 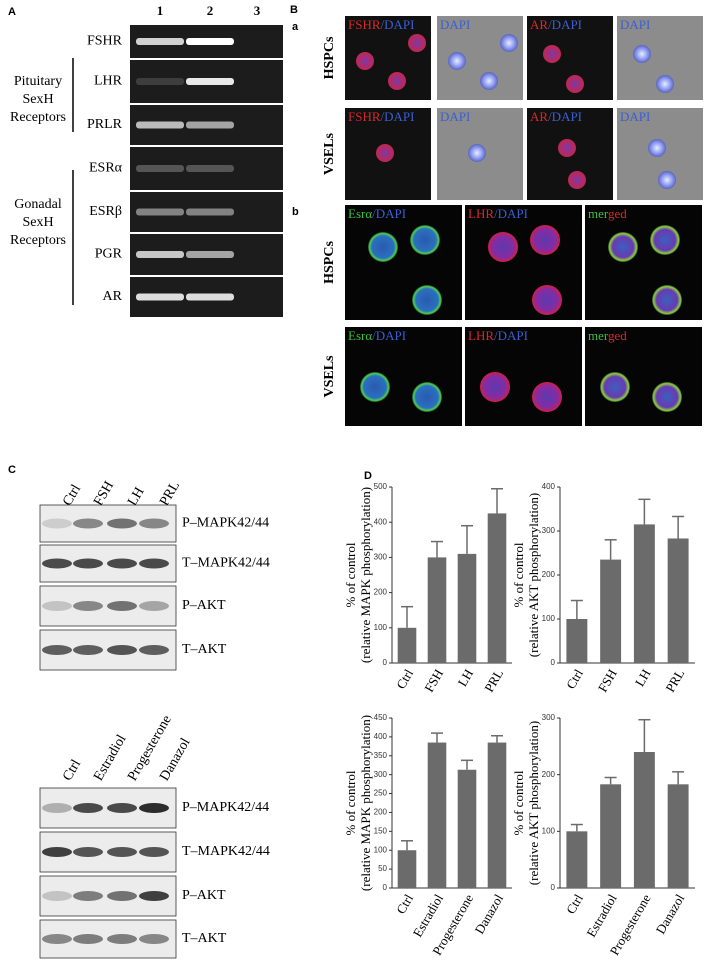 What do you see at coordinates (37, 222) in the screenshot?
I see `group-label: SexH` at bounding box center [37, 222].